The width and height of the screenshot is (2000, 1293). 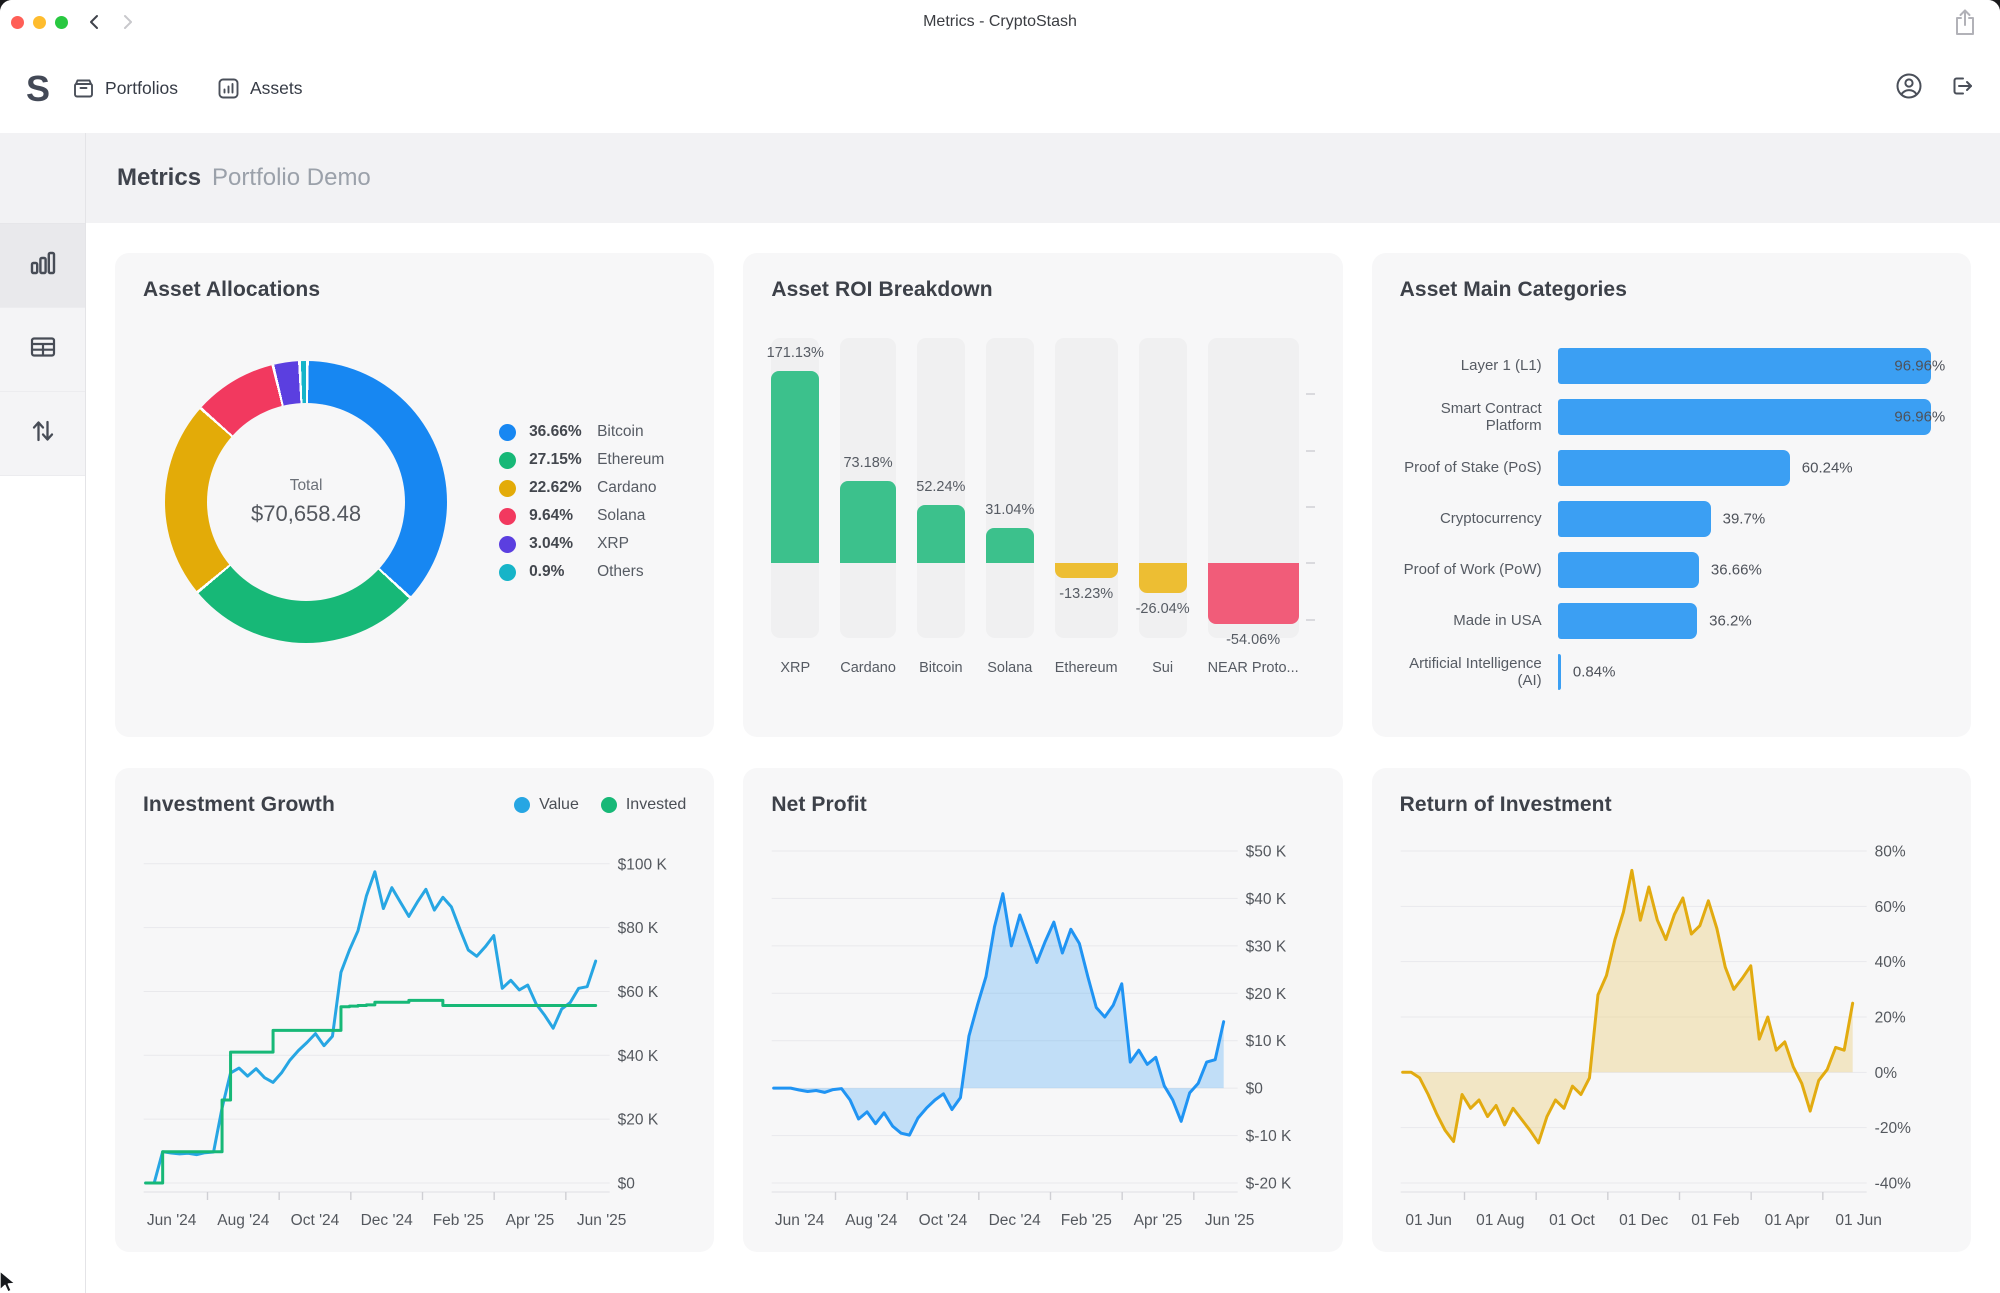 I want to click on svg-text: $30 K, so click(x=1266, y=946).